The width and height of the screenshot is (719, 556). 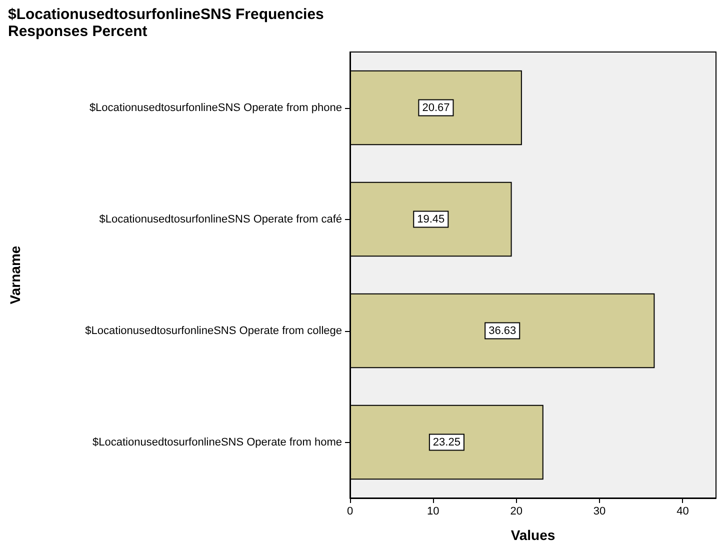 I want to click on y-tick-label: $LocationusedtosurfonlineSNS Operate from college, so click(x=213, y=330).